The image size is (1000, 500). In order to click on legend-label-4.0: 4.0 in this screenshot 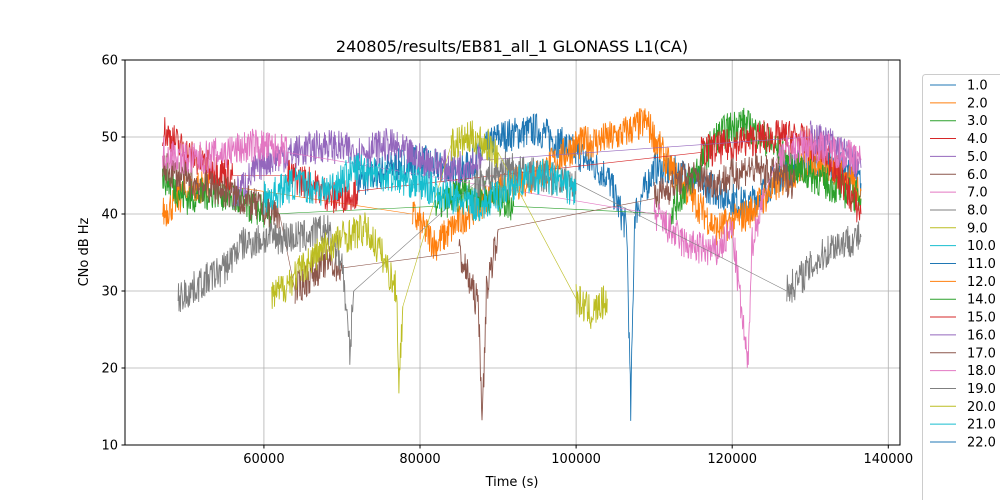, I will do `click(977, 139)`.